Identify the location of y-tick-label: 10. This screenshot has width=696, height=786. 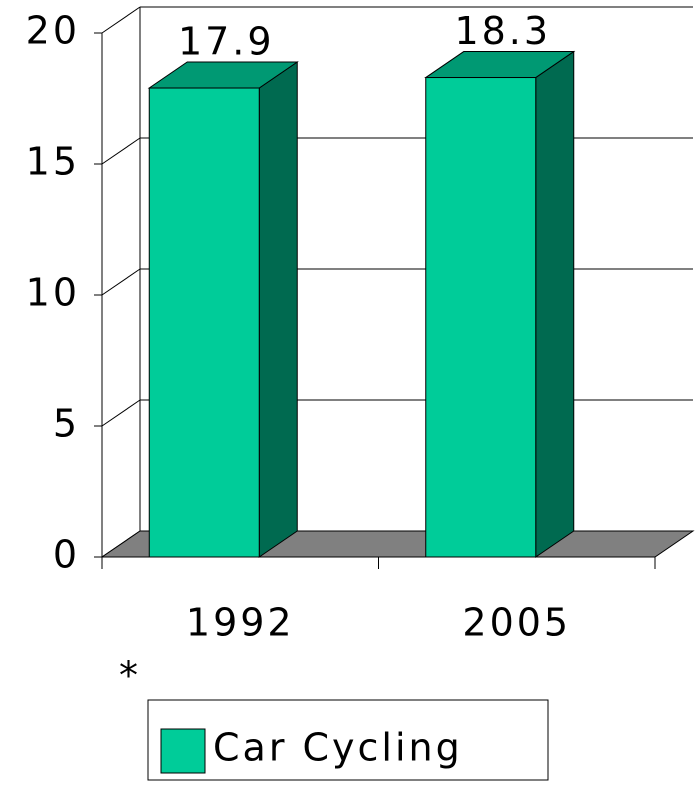
(53, 293).